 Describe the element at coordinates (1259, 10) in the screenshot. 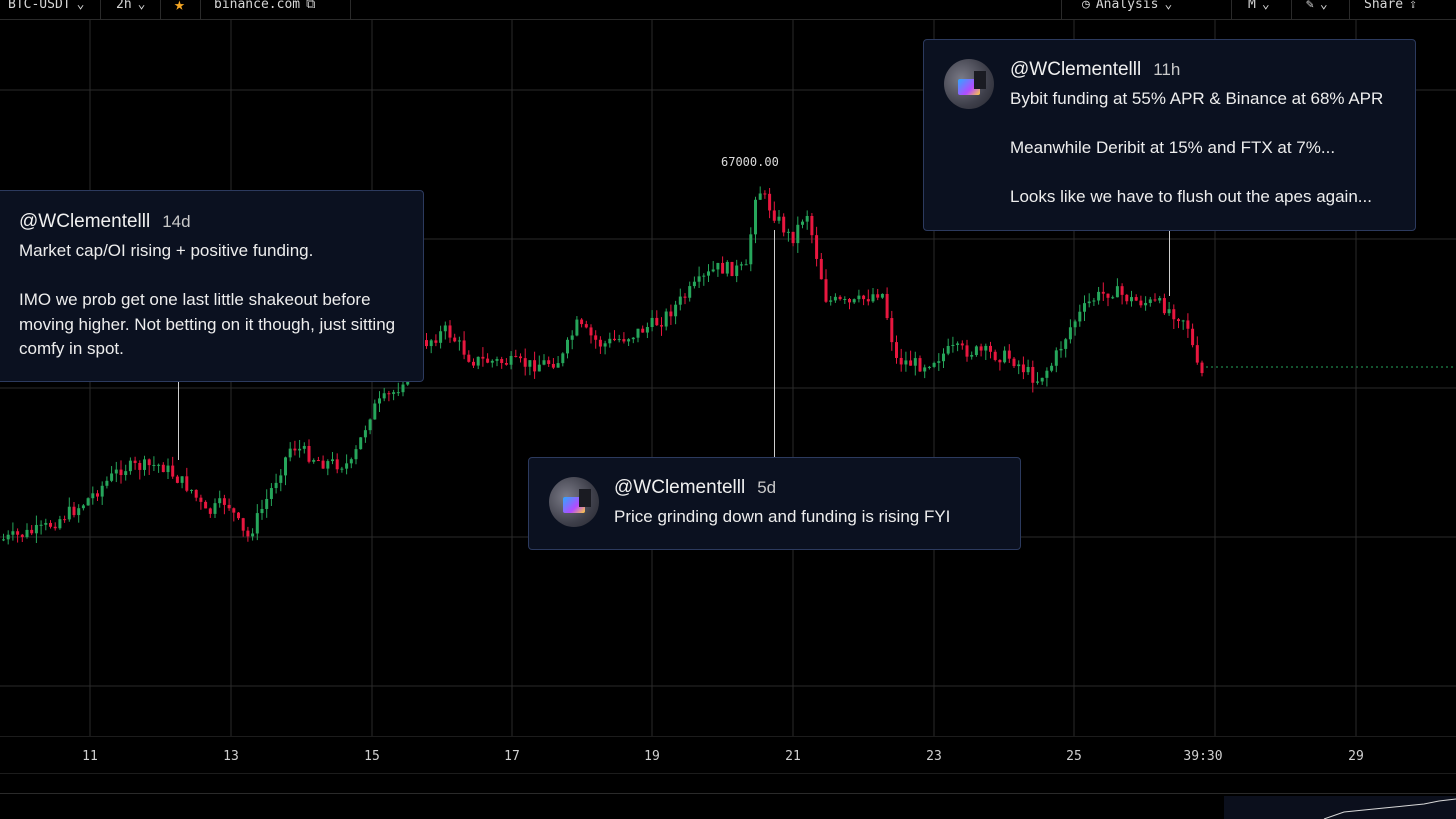

I see `mode-selector: M ⌄` at that location.